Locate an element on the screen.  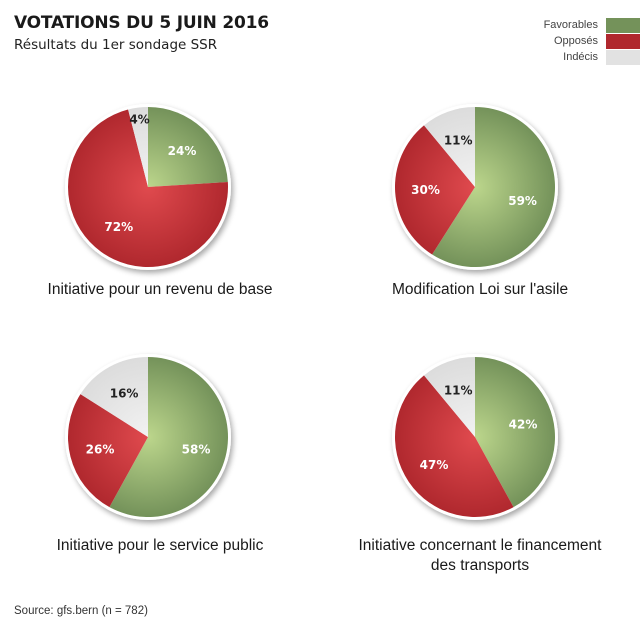
pie-slice-label: 24% is located at coordinates (182, 151).